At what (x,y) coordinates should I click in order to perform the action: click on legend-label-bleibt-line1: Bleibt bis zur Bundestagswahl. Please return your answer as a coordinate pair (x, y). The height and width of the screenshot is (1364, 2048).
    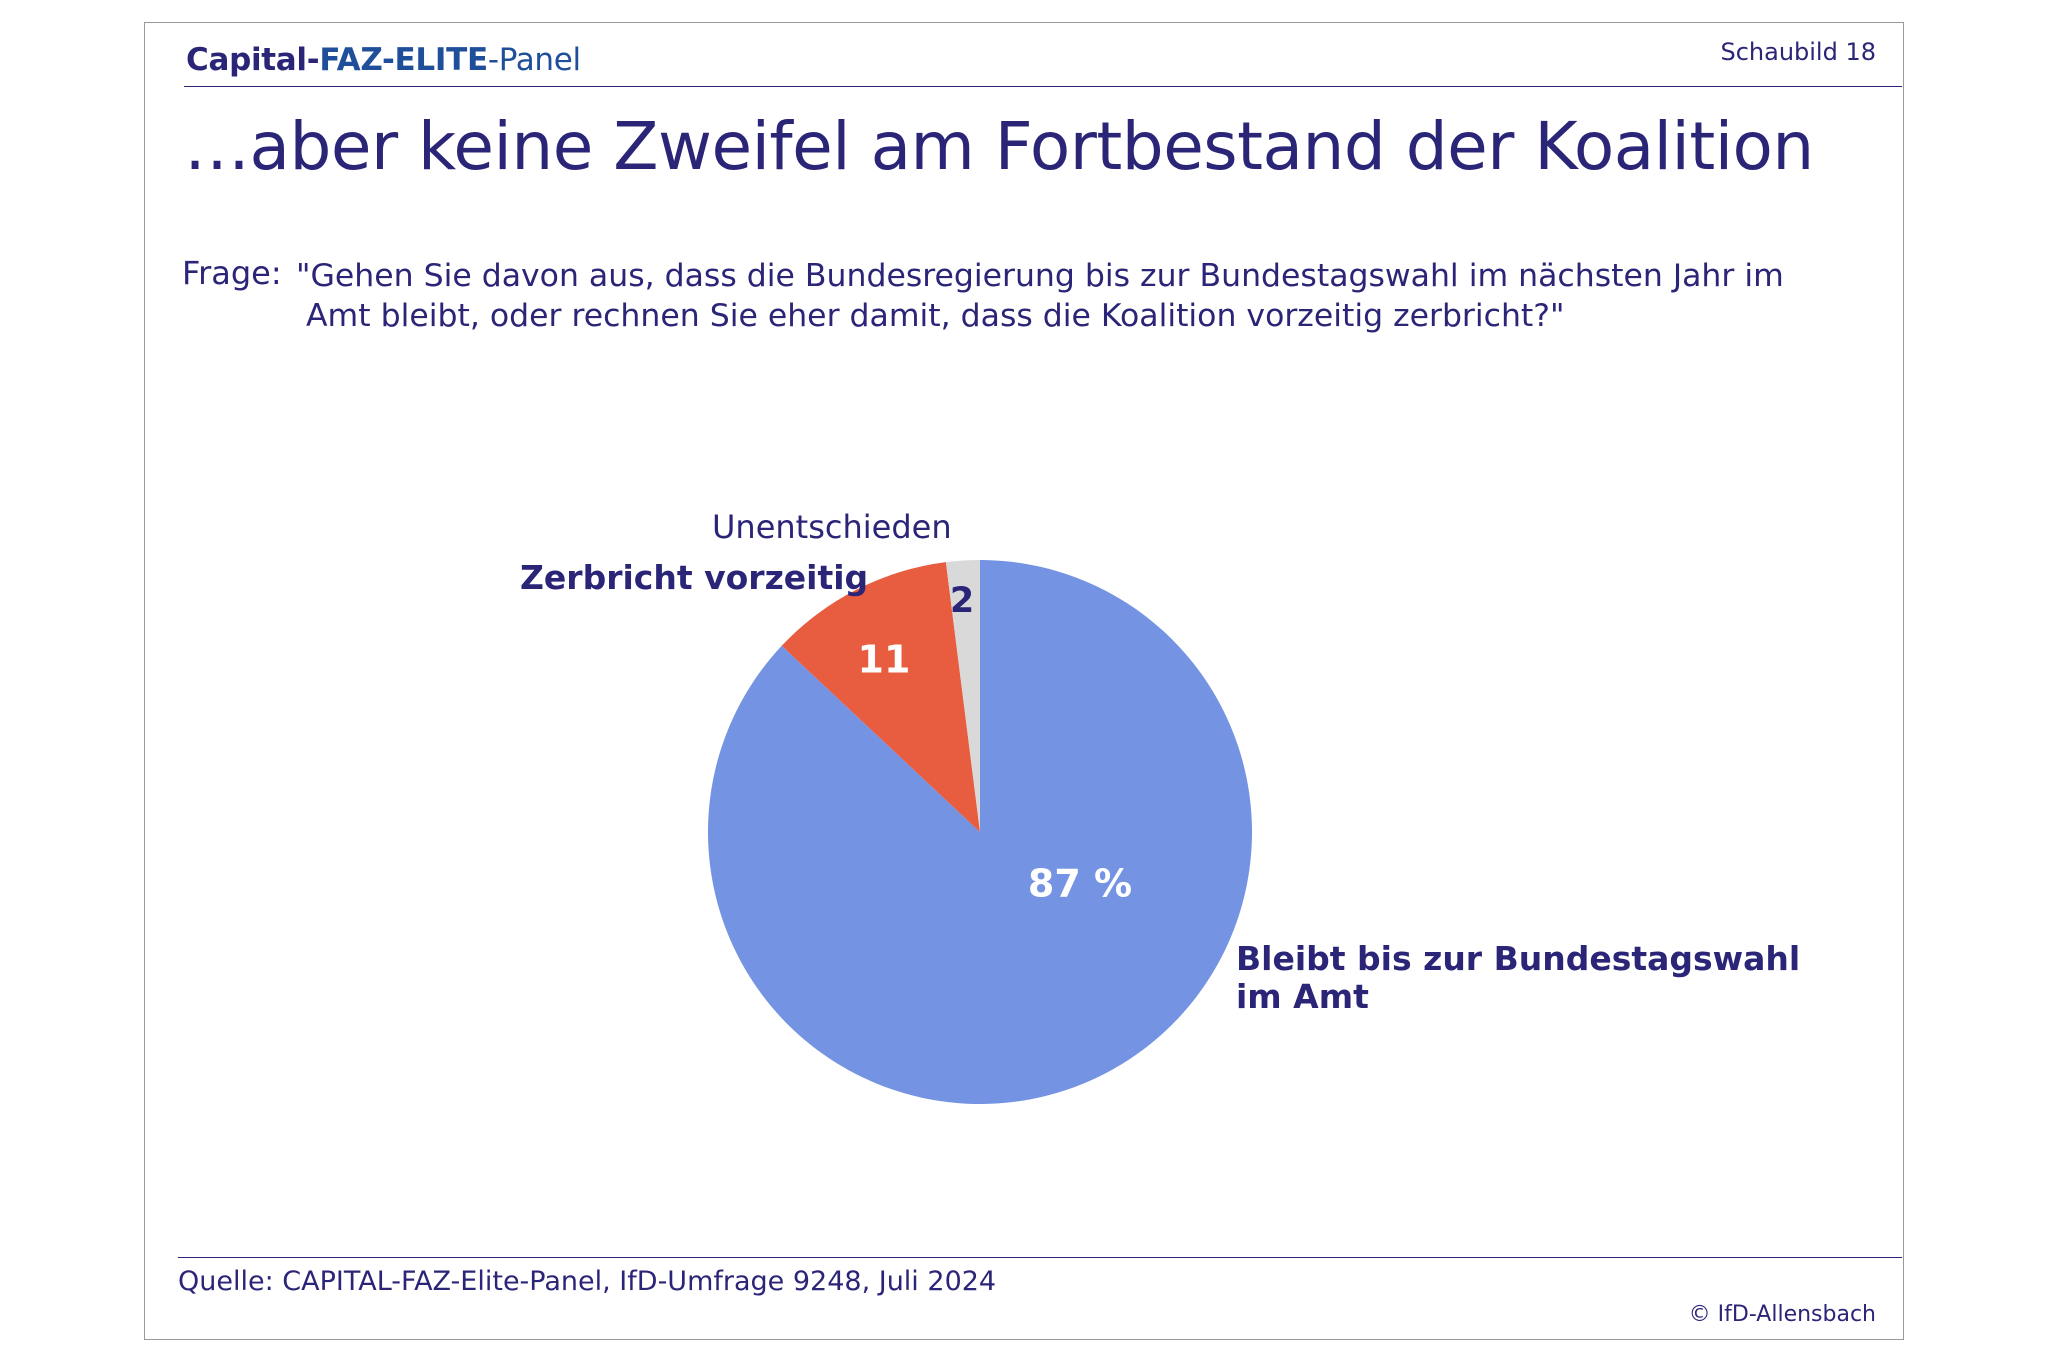
    Looking at the image, I should click on (1518, 958).